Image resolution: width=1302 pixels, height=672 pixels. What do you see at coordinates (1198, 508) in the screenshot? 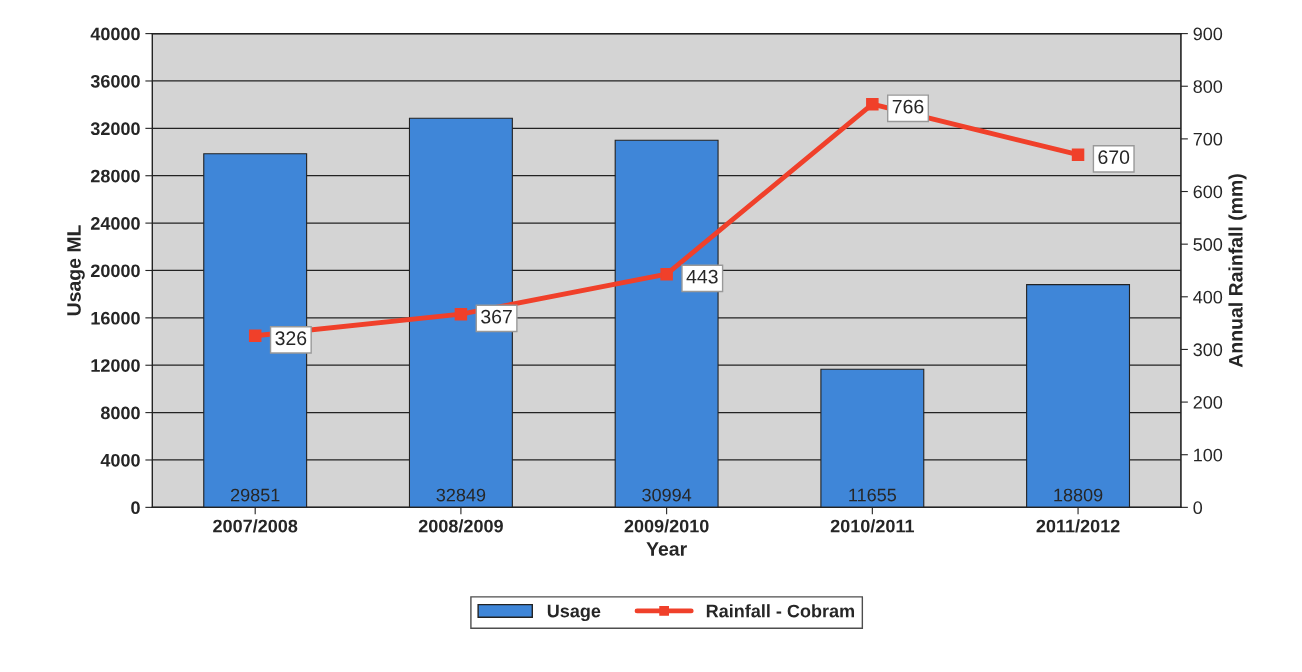
I see `y2-tick-label: 0` at bounding box center [1198, 508].